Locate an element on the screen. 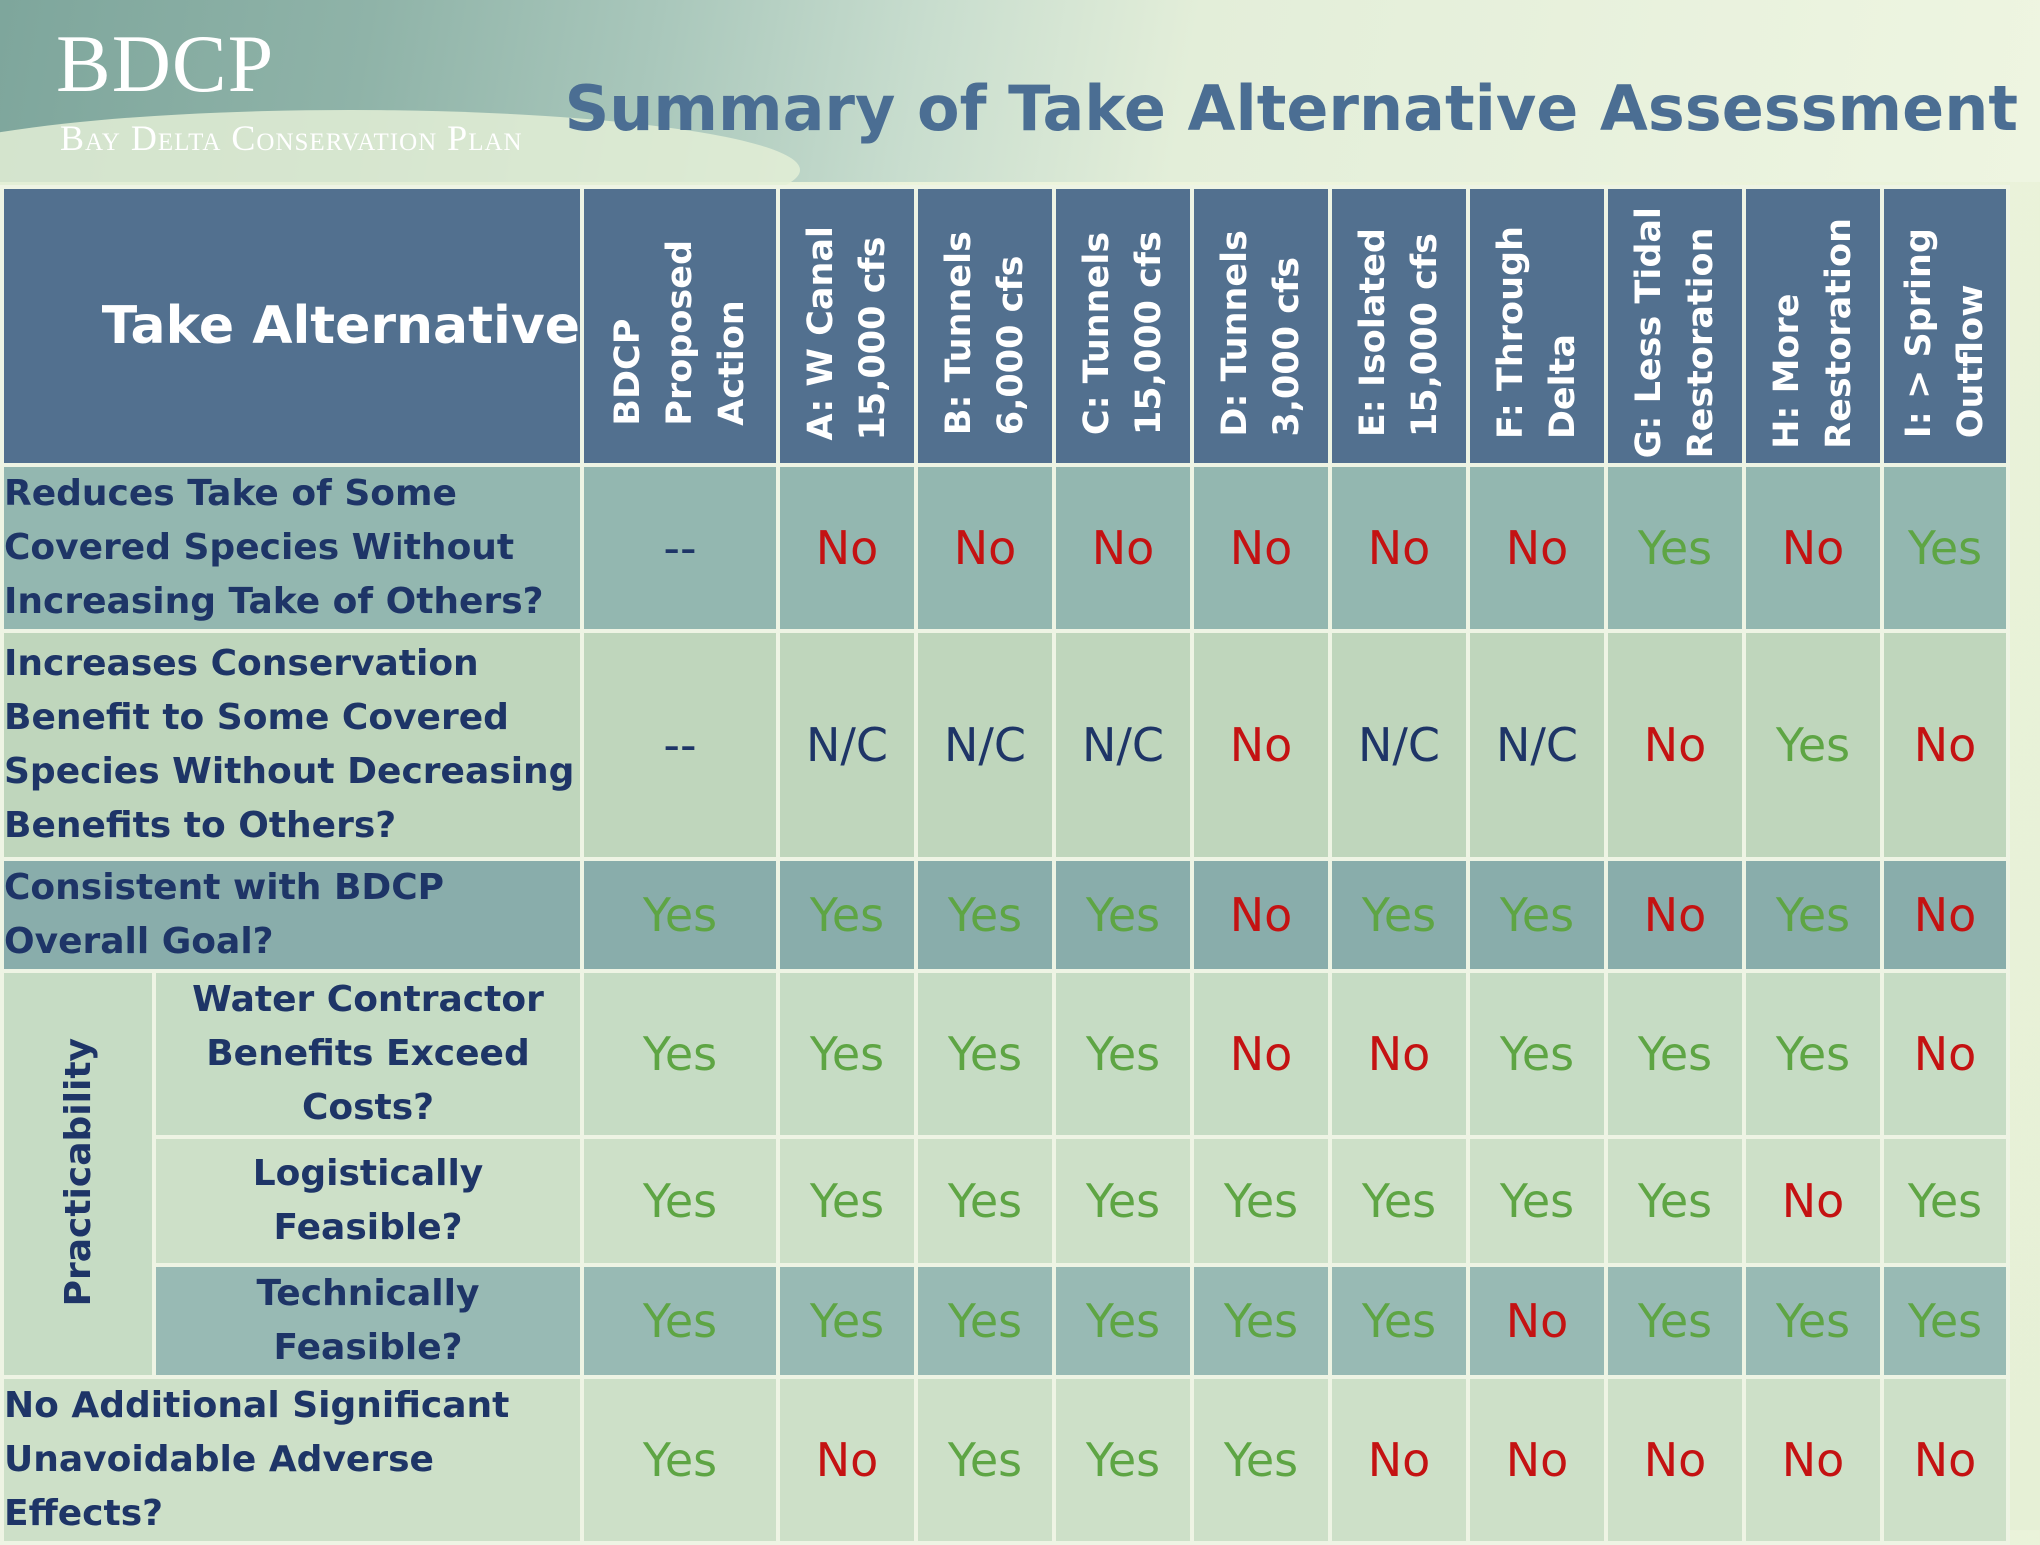 The width and height of the screenshot is (2040, 1545). column-header: G: Less Tidal Restoration is located at coordinates (1675, 326).